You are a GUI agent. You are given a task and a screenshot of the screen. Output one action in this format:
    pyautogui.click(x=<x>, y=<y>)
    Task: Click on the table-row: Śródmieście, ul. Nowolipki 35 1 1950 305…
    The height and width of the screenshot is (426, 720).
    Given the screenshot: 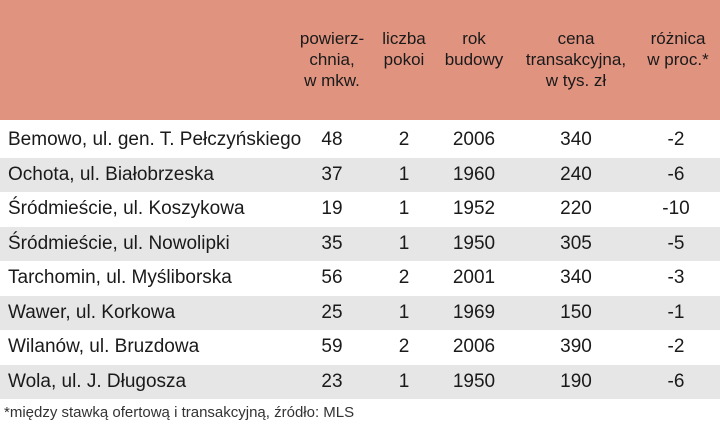 What is the action you would take?
    pyautogui.click(x=360, y=243)
    